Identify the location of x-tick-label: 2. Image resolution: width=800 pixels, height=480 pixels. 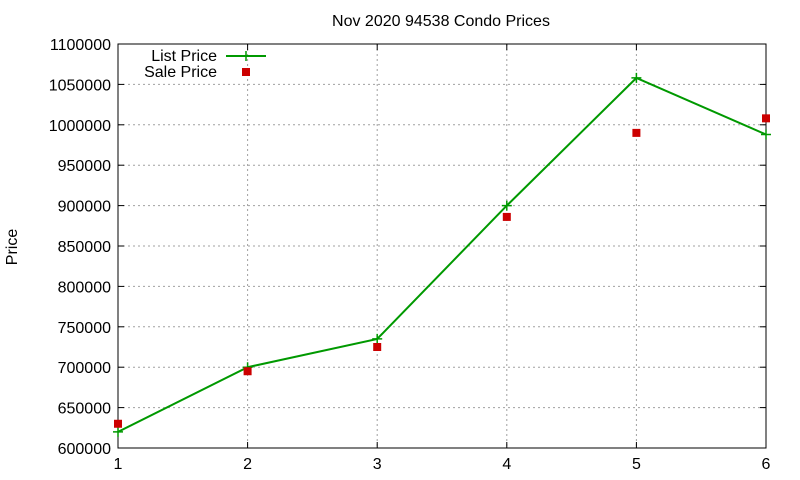
(247, 464).